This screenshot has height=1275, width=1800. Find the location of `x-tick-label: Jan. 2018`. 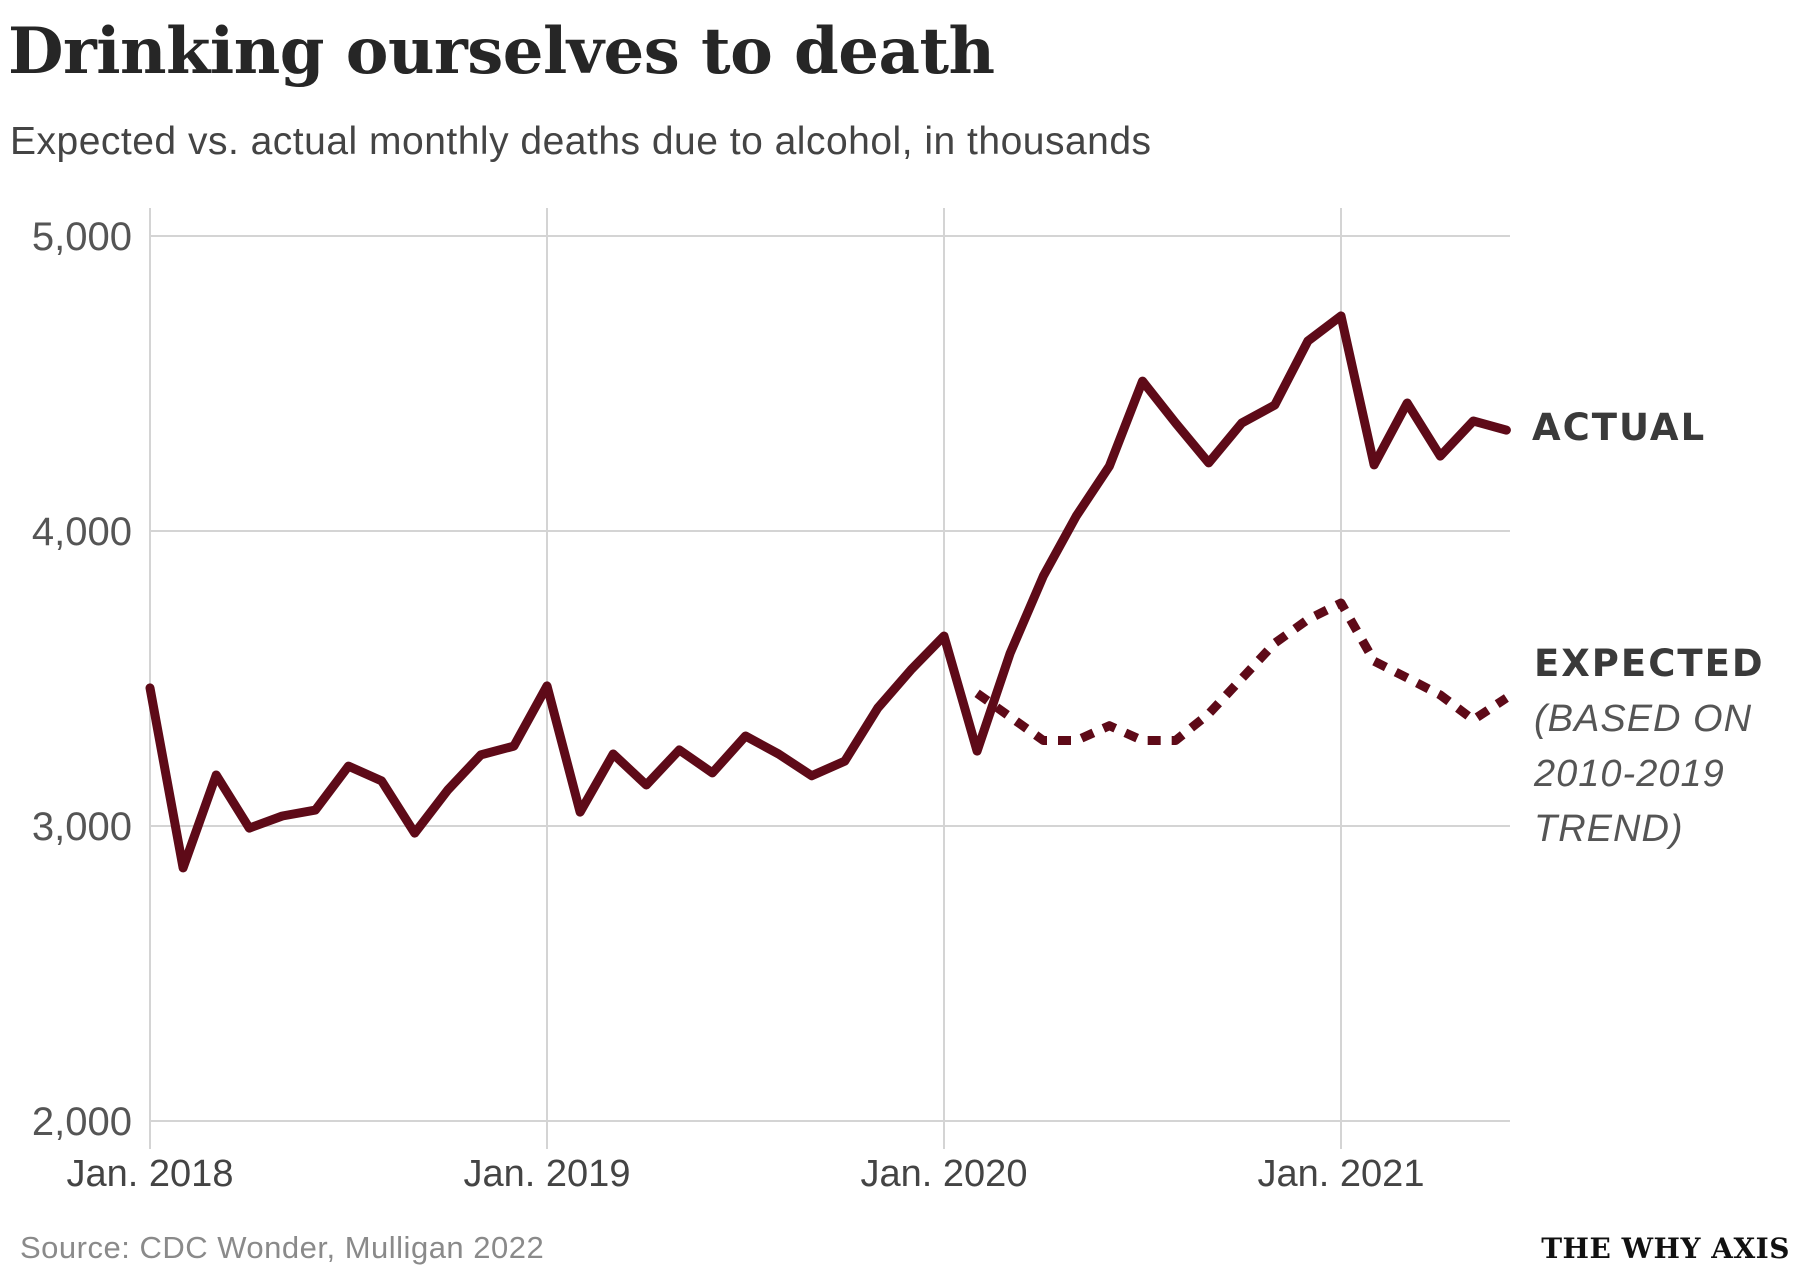

x-tick-label: Jan. 2018 is located at coordinates (150, 1174).